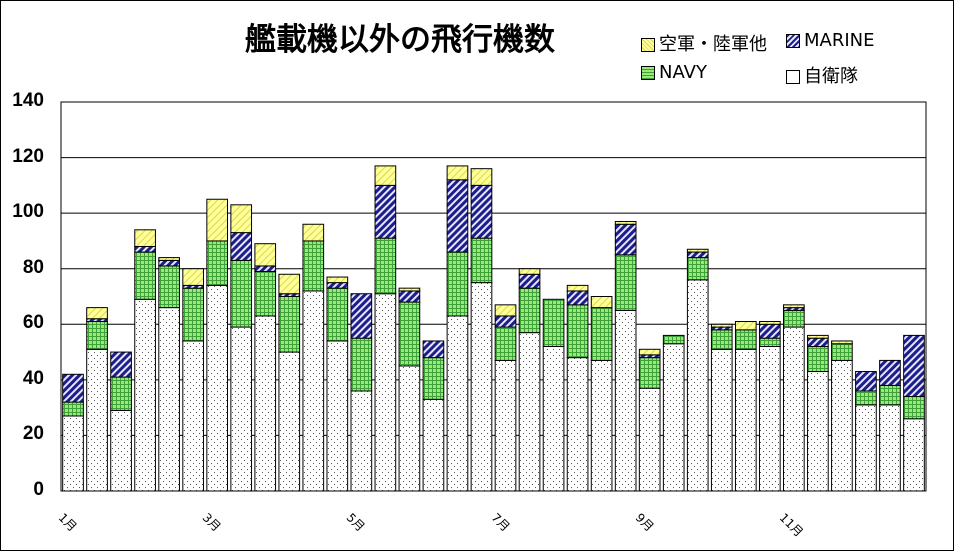  What do you see at coordinates (831, 76) in the screenshot?
I see `legend-label: 自衛隊` at bounding box center [831, 76].